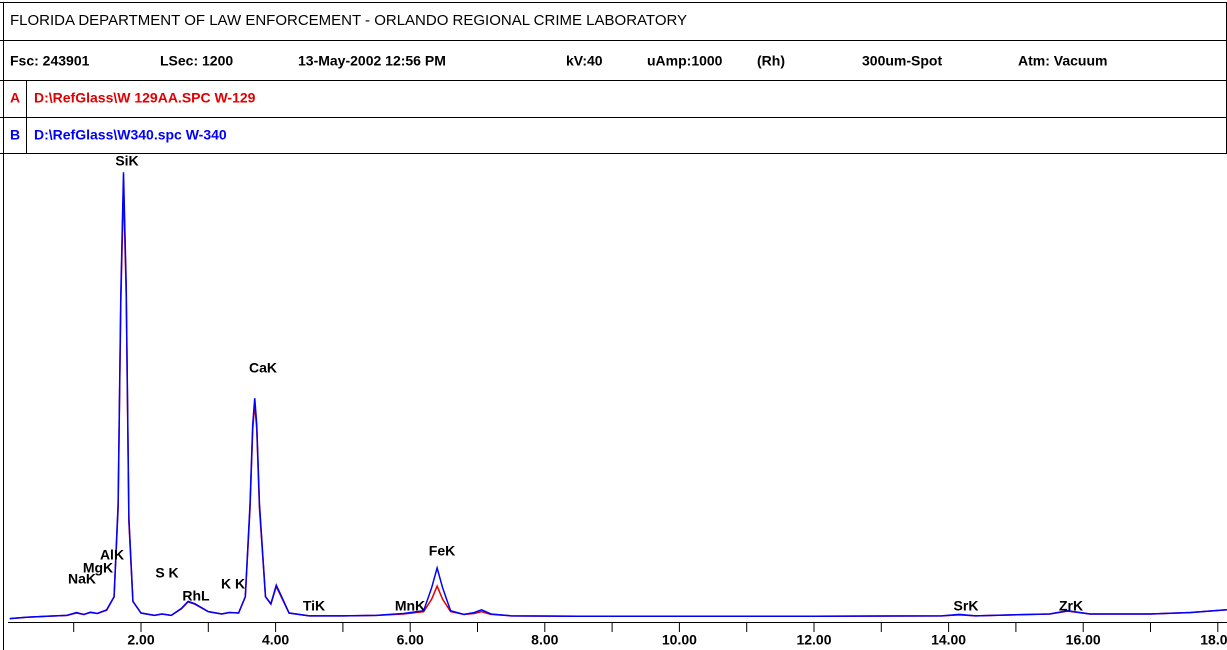 This screenshot has width=1227, height=650. I want to click on info-item: Fsc: 243901, so click(50, 61).